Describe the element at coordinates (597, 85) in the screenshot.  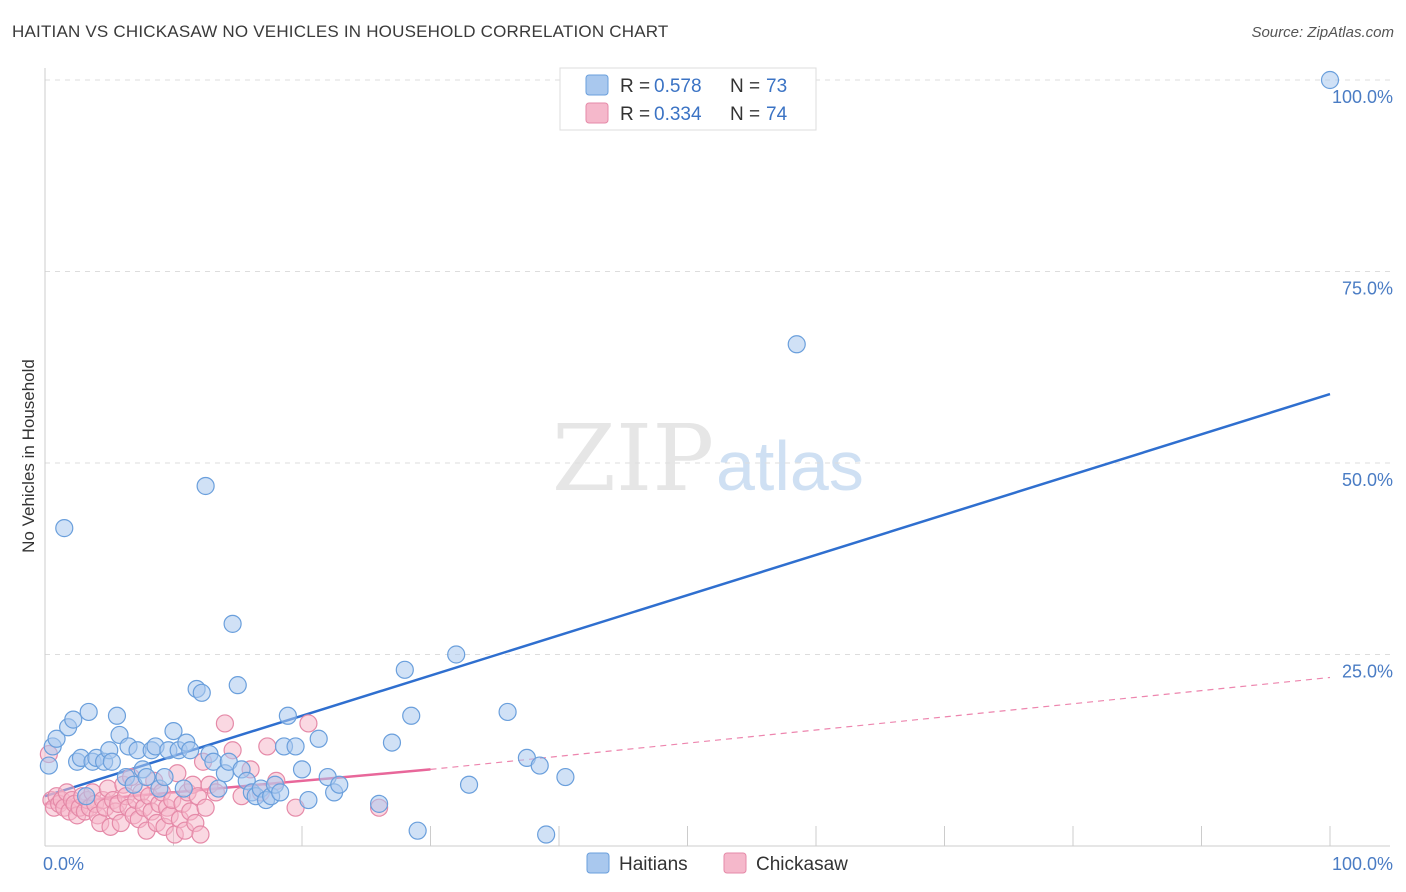
I see `haitians-legend-swatch` at that location.